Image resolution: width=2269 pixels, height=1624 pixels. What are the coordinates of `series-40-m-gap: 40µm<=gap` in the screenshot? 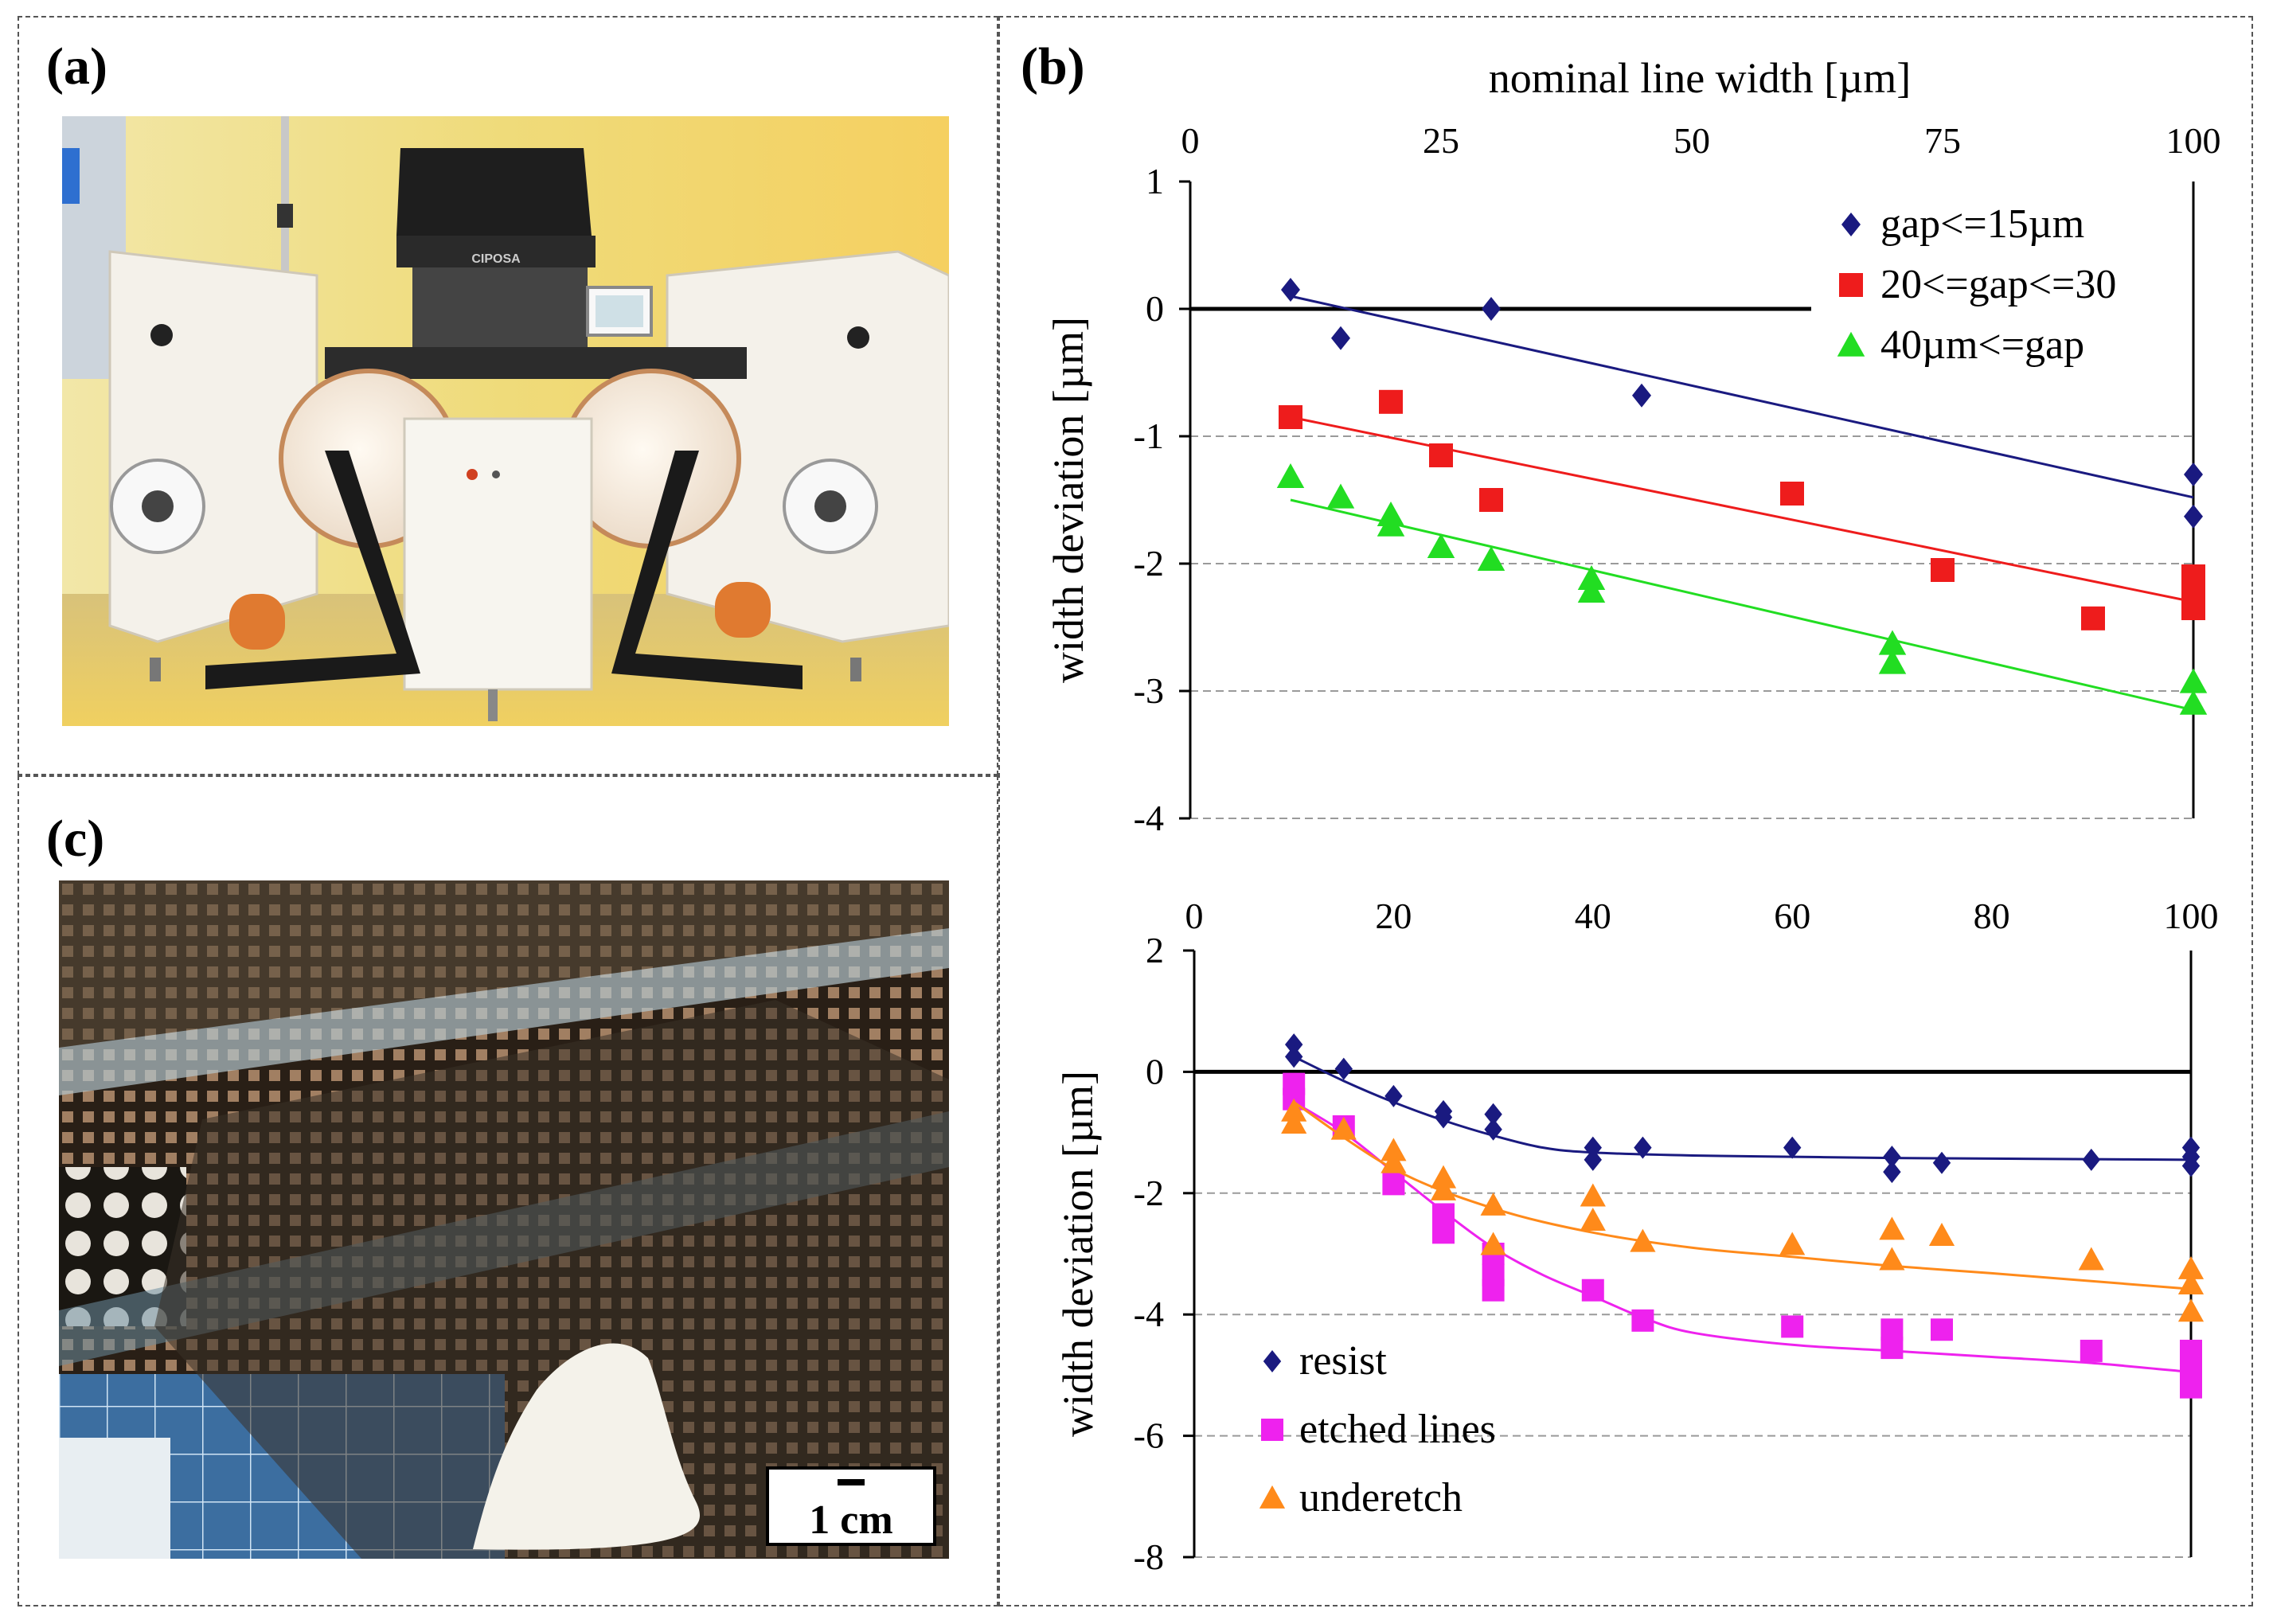 It's located at (1742, 518).